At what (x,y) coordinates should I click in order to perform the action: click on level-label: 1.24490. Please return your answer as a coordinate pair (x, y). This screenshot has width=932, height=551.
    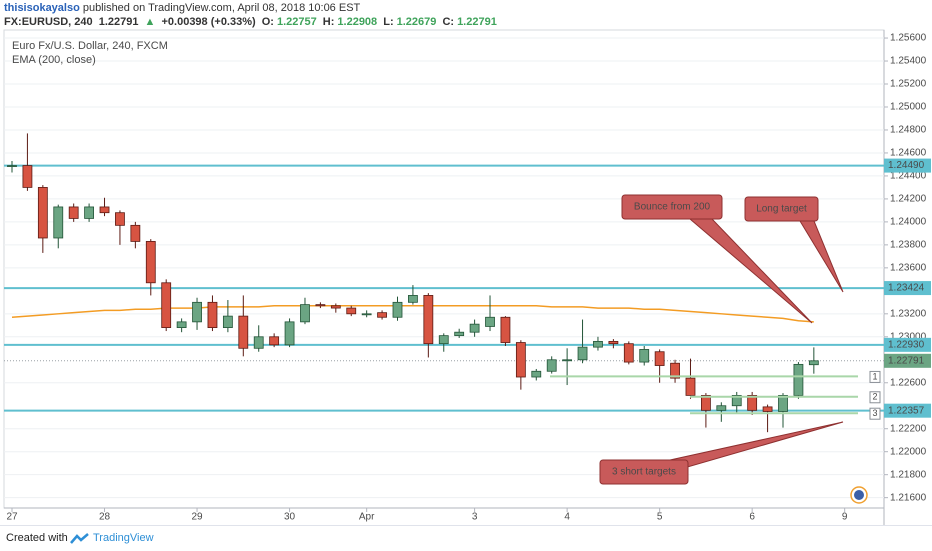
    Looking at the image, I should click on (906, 165).